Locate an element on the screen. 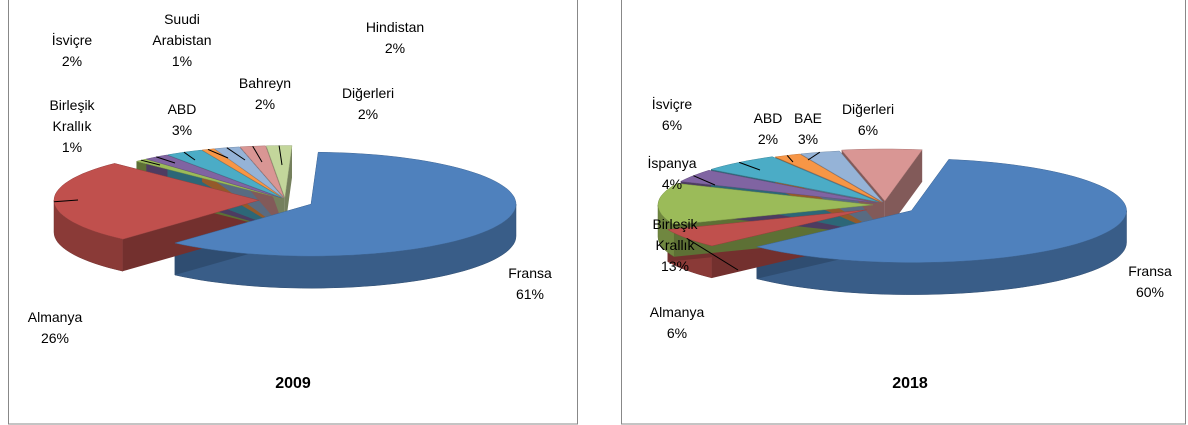  value-label: 26% is located at coordinates (55, 338).